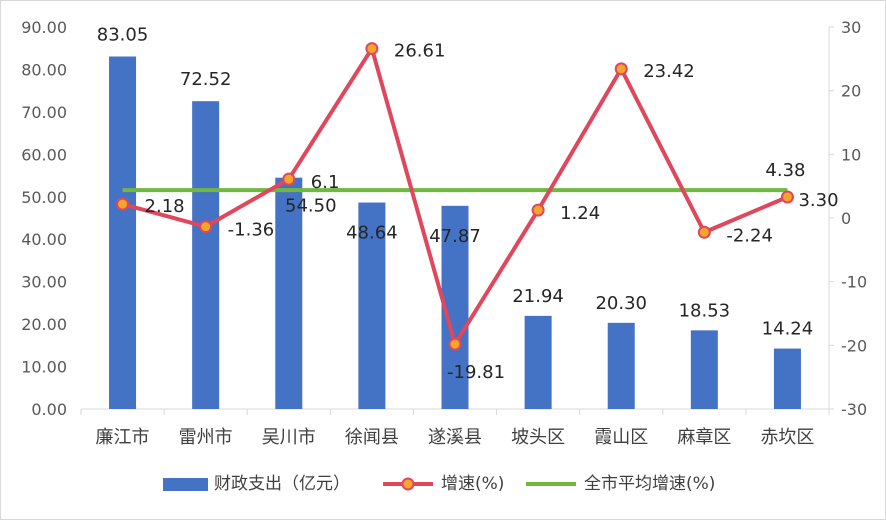 The image size is (886, 520). I want to click on growth-data-label: 3.30, so click(818, 200).